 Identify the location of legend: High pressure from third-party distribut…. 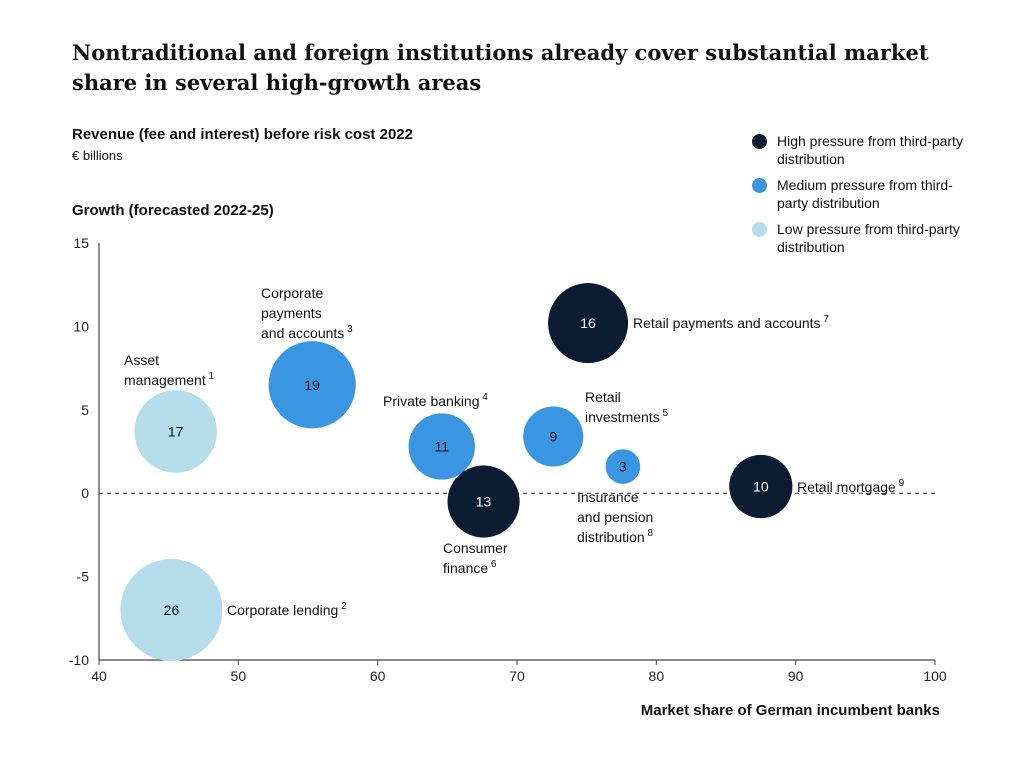
(862, 198).